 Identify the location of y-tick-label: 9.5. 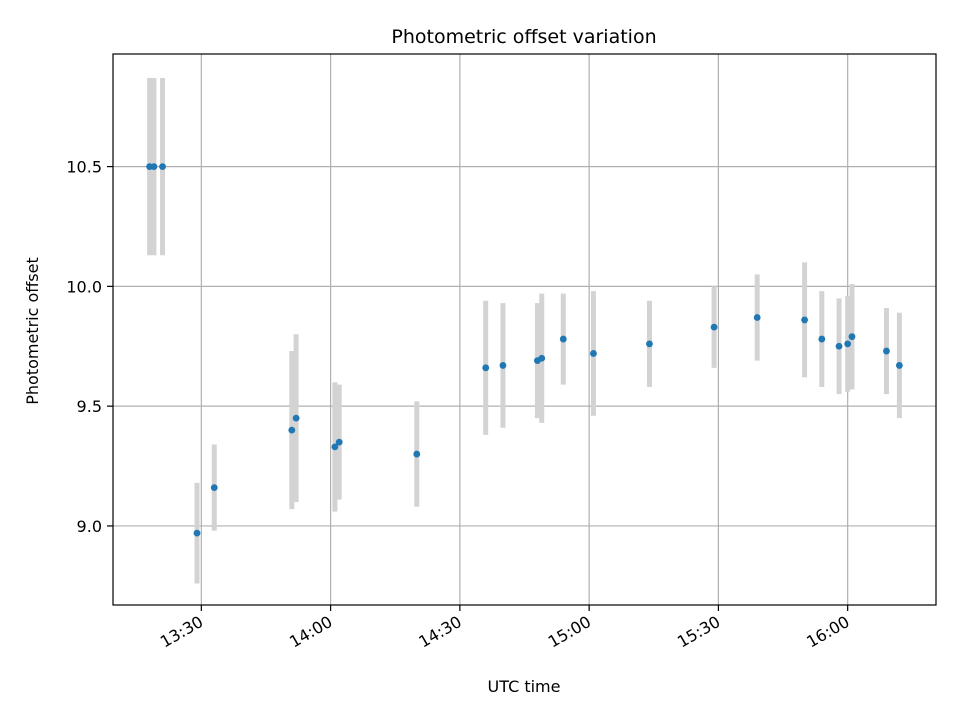
(89, 406).